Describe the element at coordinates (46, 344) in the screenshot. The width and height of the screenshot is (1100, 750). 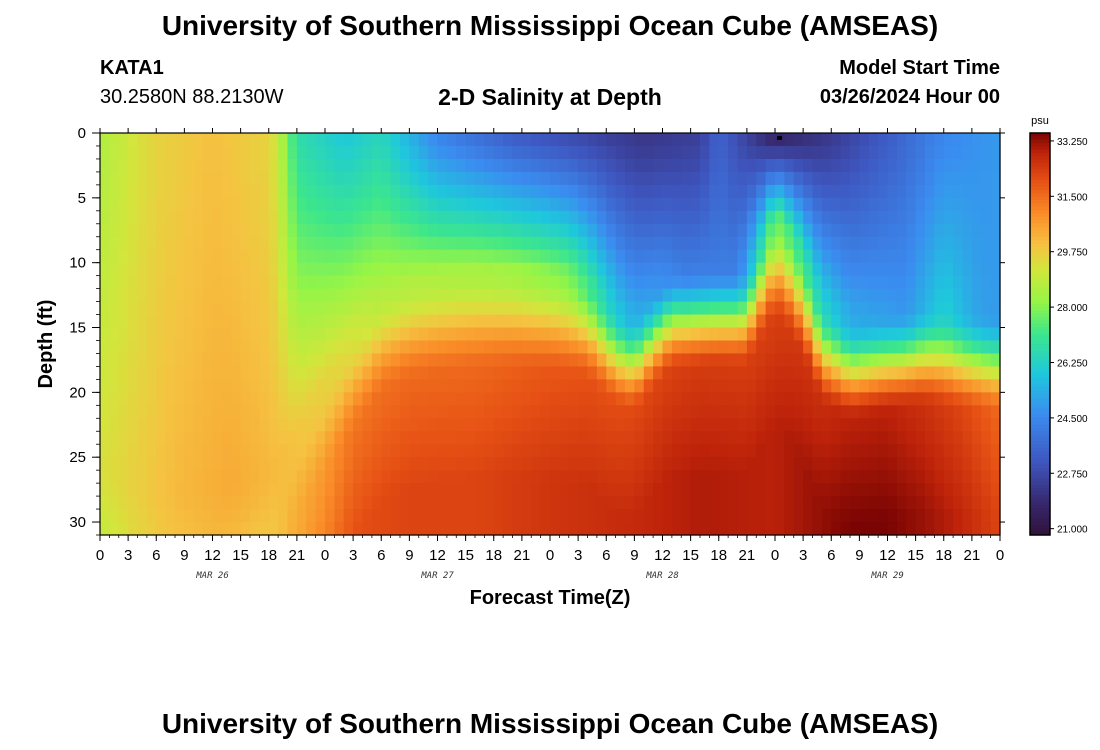
I see `y-axis-label: Depth (ft)` at that location.